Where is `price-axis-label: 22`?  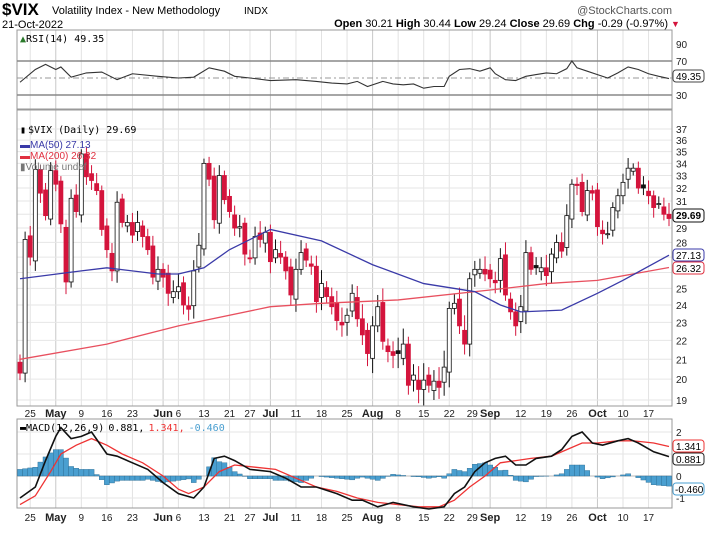 price-axis-label: 22 is located at coordinates (682, 341).